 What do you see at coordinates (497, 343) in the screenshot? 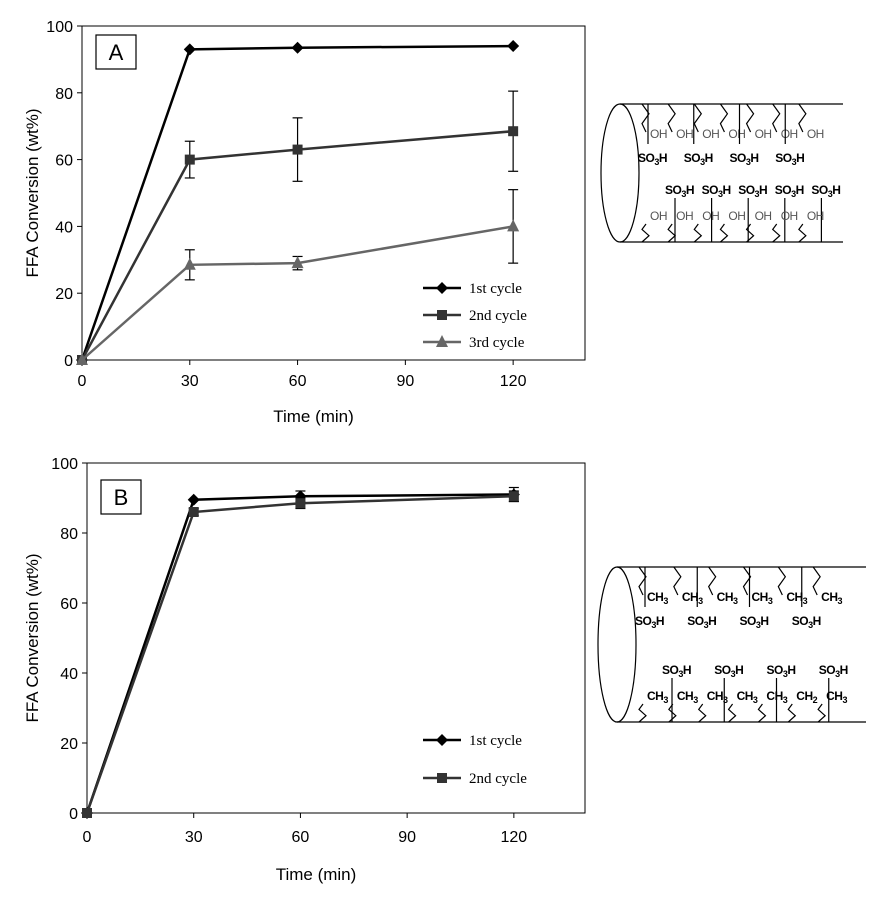
I see `legend-label: 3rd cycle` at bounding box center [497, 343].